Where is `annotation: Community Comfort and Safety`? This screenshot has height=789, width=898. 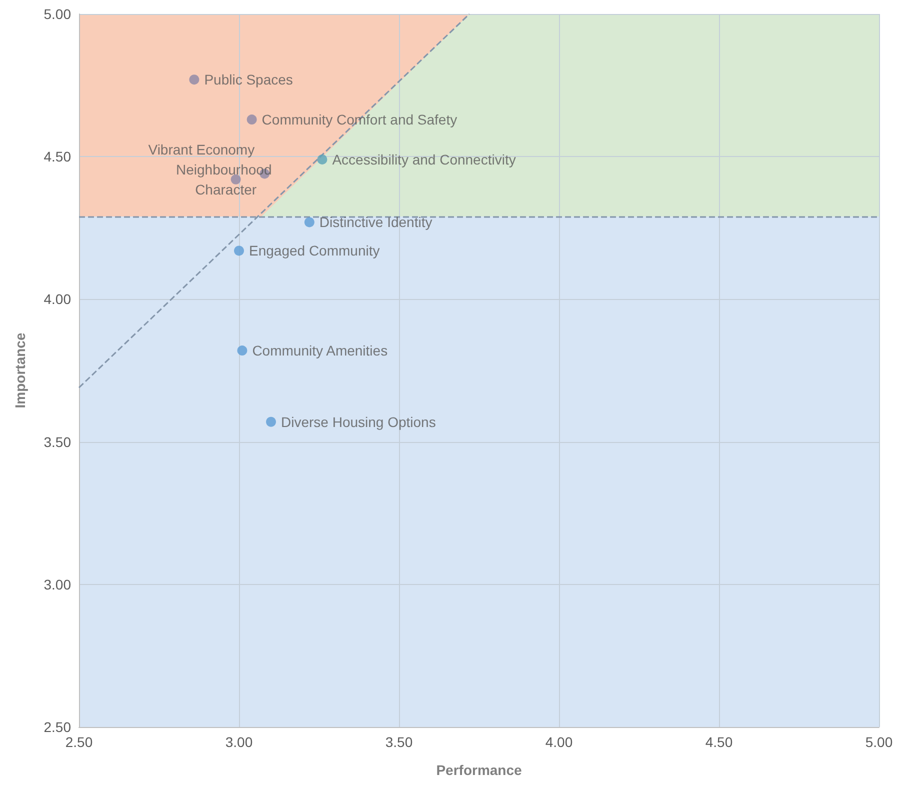 annotation: Community Comfort and Safety is located at coordinates (360, 120).